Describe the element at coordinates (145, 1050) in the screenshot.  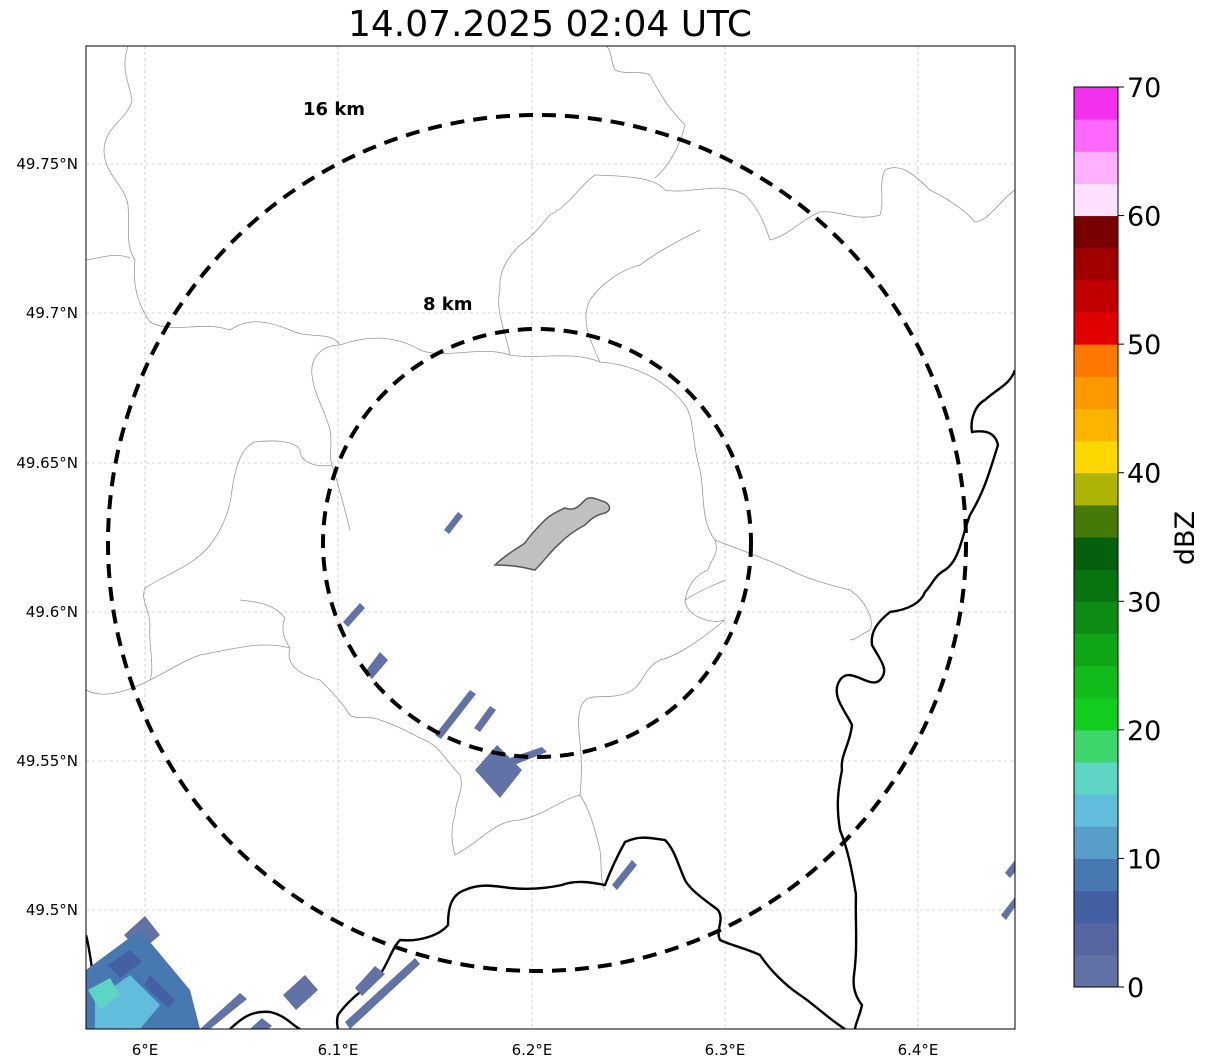
I see `lon-tick-label: 6°E` at that location.